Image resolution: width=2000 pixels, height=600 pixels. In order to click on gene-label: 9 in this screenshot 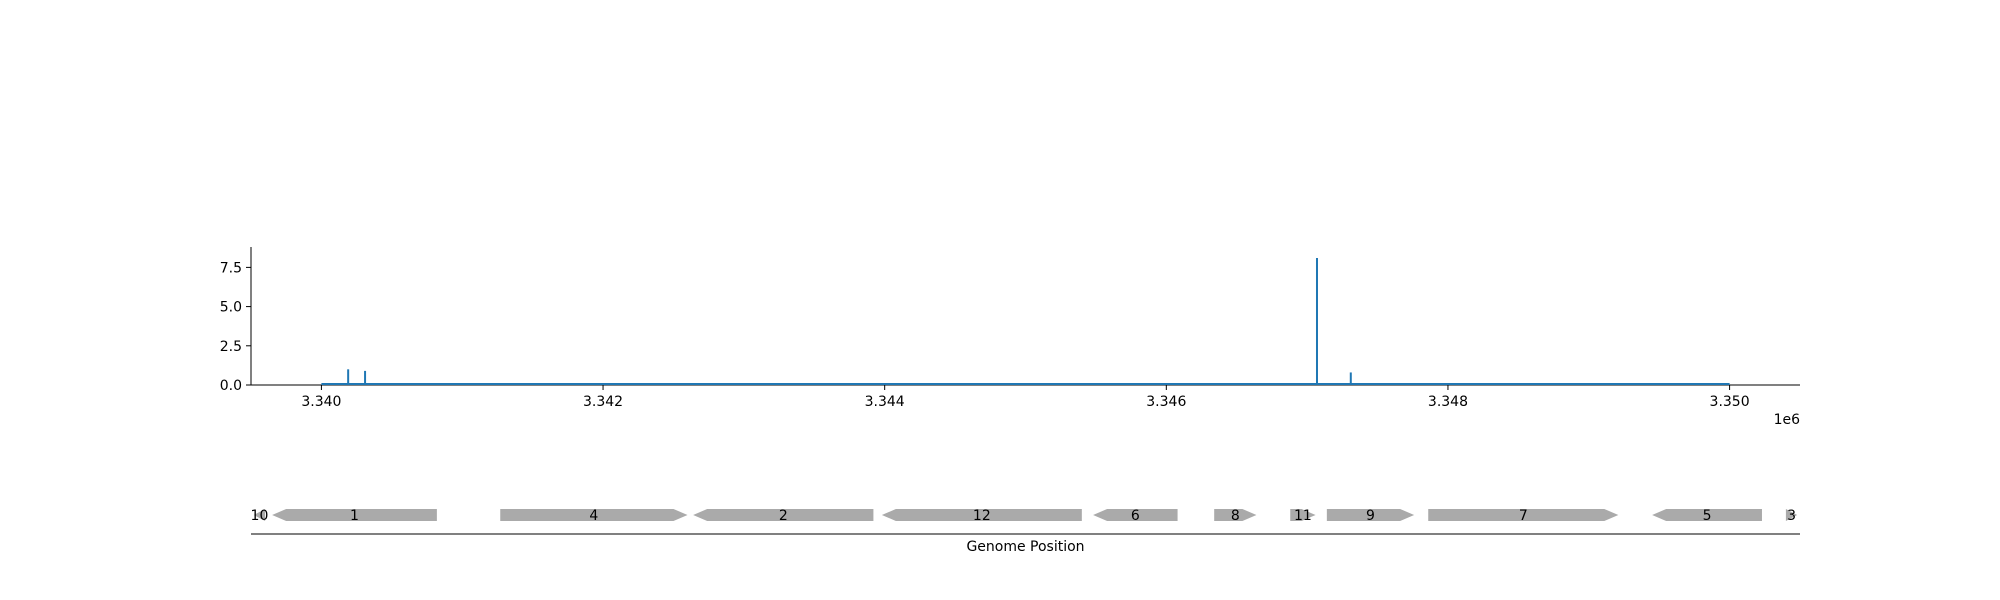, I will do `click(1370, 516)`.